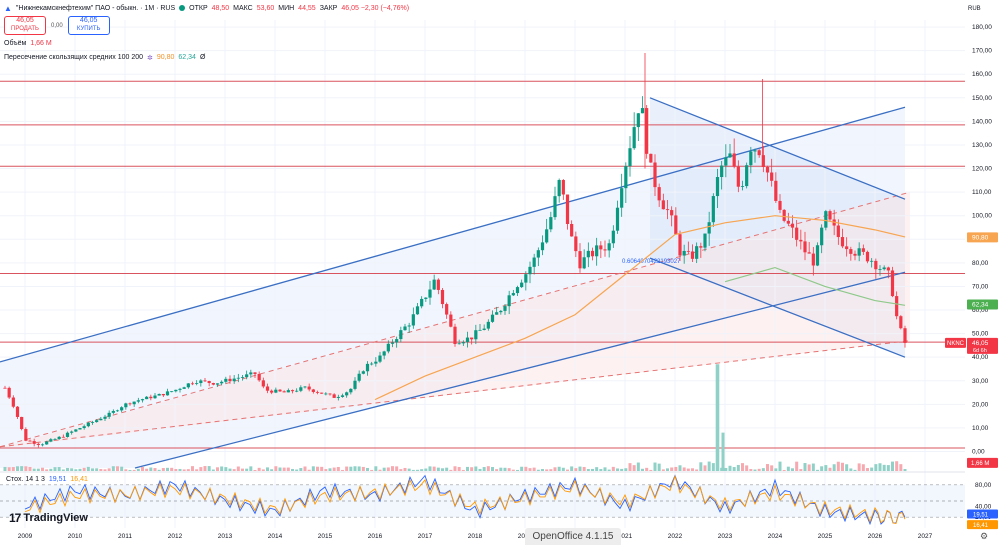  Describe the element at coordinates (25, 479) in the screenshot. I see `stoch-label: Стох. 14 1 3` at that location.